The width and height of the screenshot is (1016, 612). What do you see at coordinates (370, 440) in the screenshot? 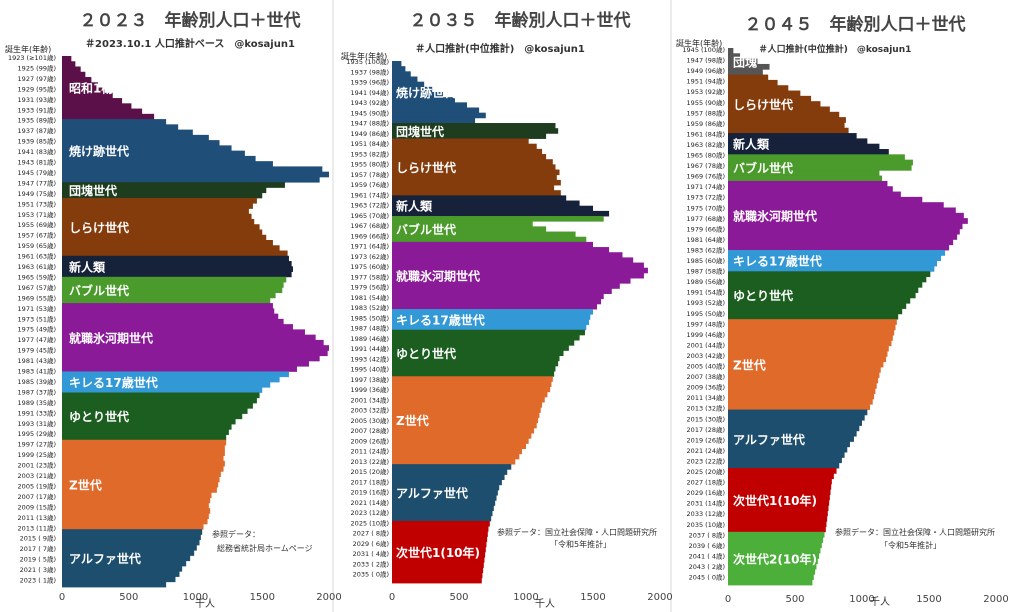
I see `y-tick-label: 2009 (26歳)` at bounding box center [370, 440].